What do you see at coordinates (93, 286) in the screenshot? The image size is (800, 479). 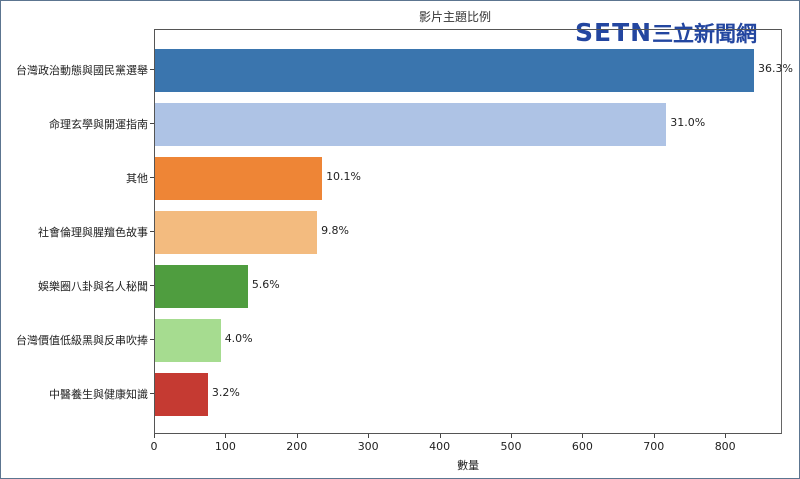 I see `y-tick-label: 娛樂圈八卦與名人秘聞` at bounding box center [93, 286].